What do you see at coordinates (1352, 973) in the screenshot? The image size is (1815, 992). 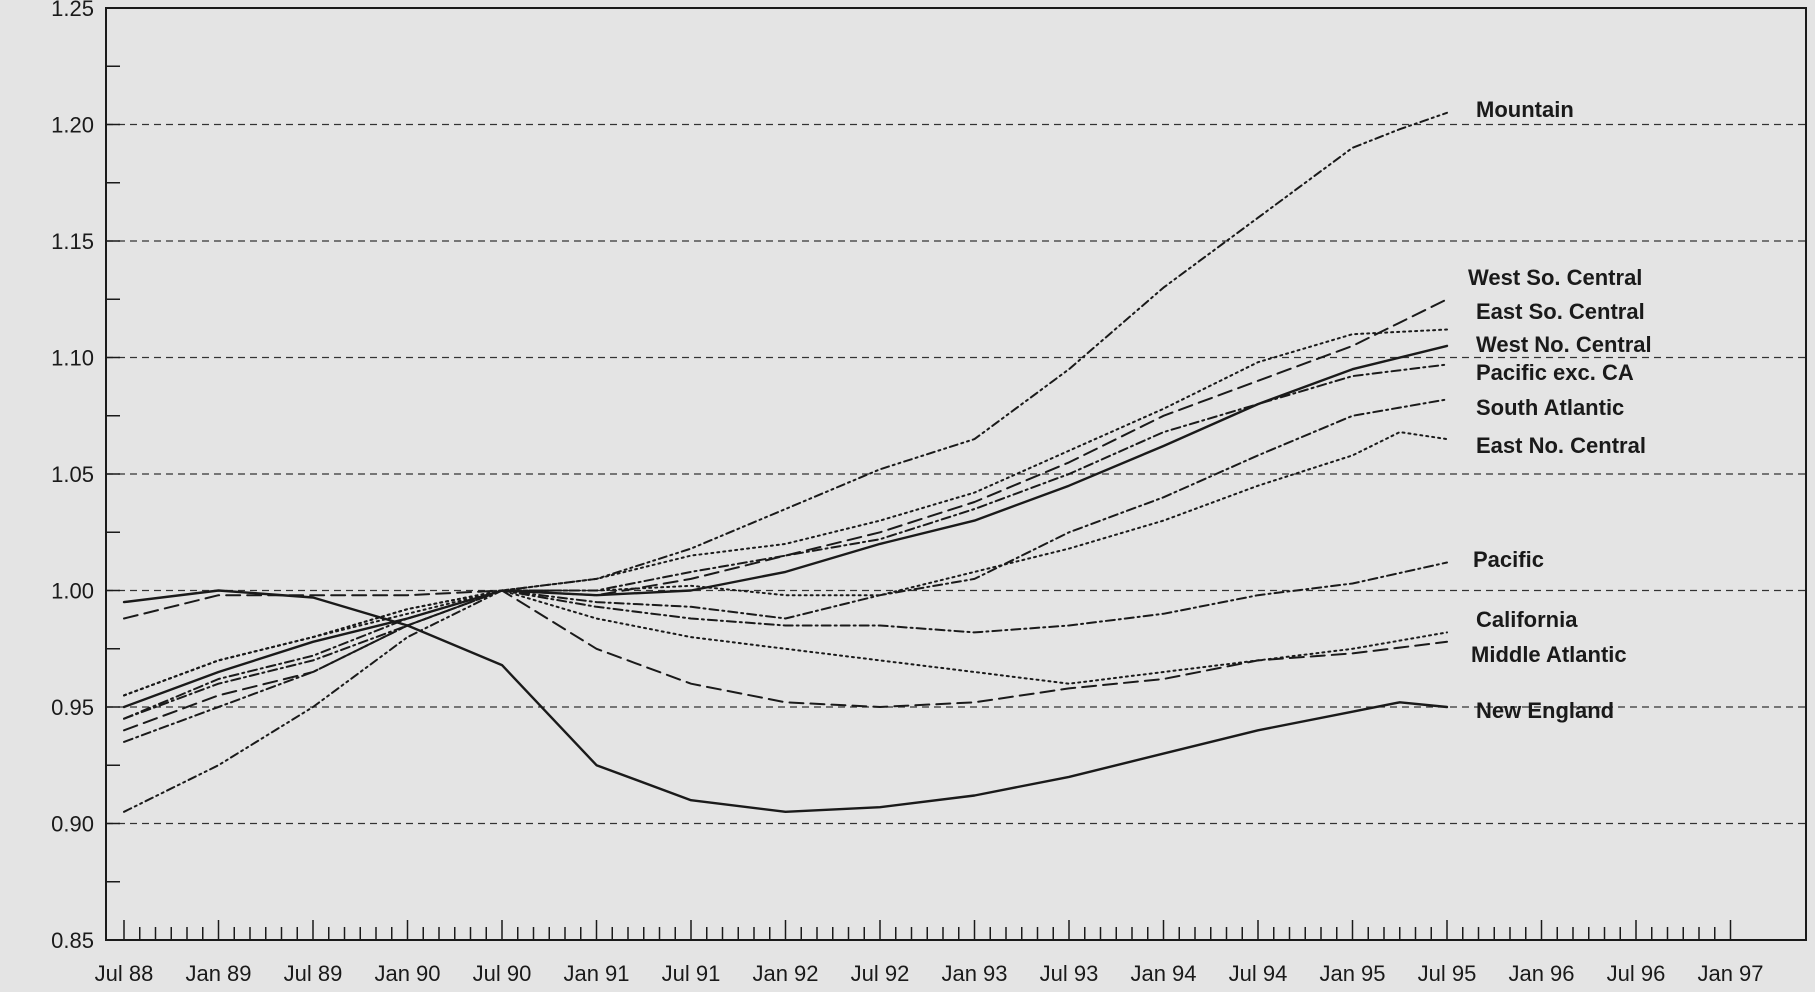 I see `x-tick-label: Jan 95` at bounding box center [1352, 973].